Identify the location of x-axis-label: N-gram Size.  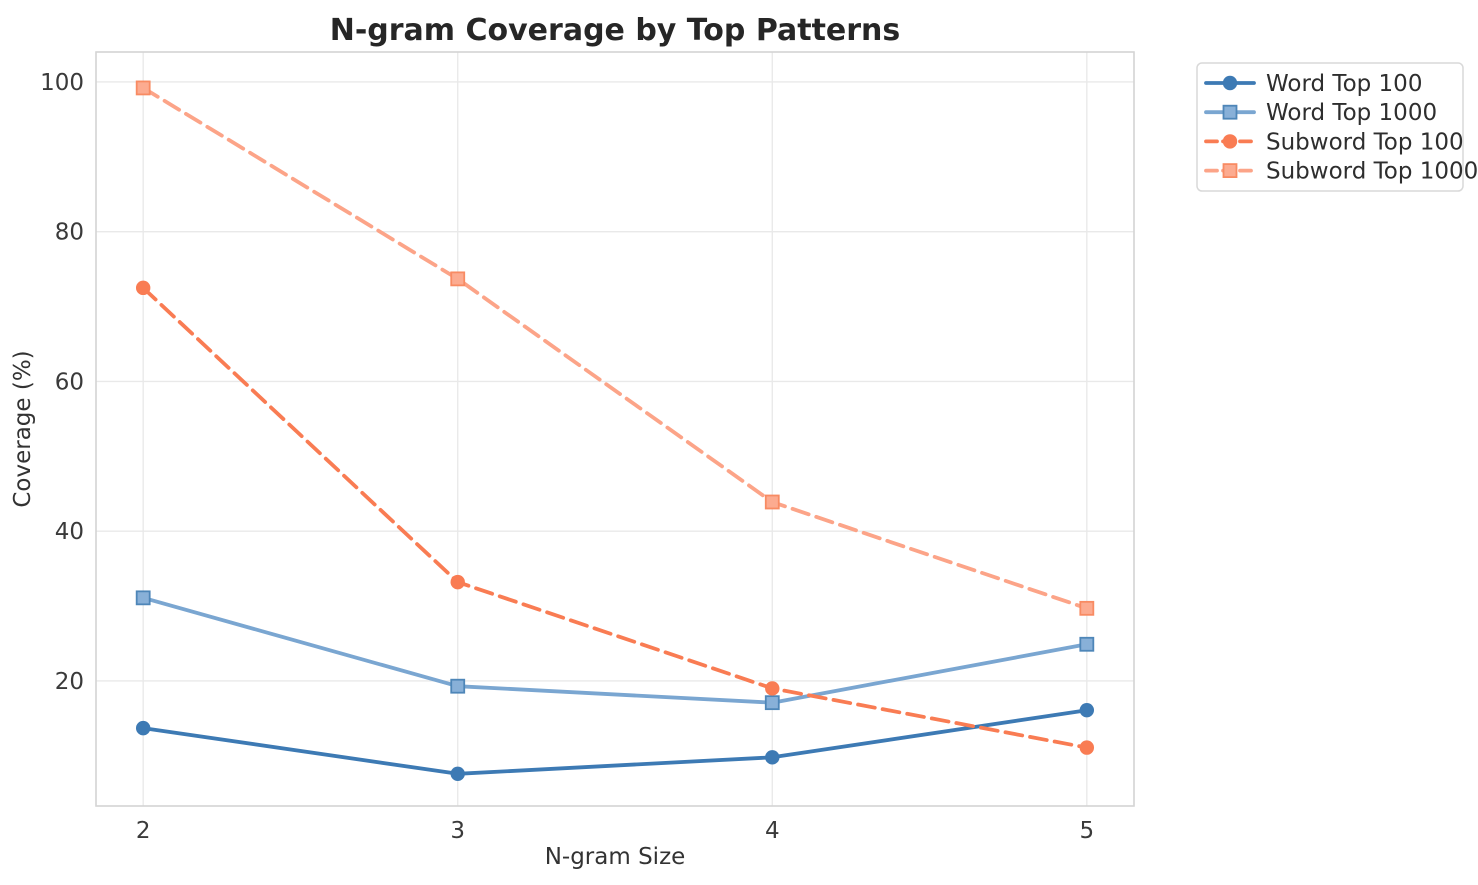
(615, 857).